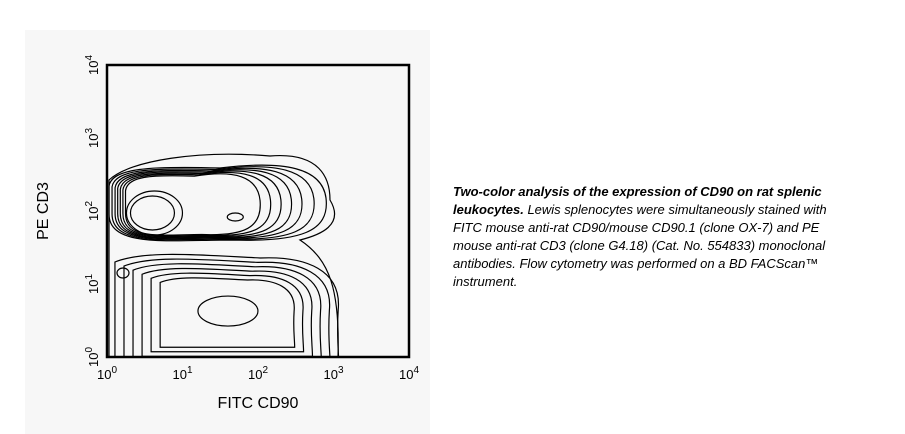  Describe the element at coordinates (107, 373) in the screenshot. I see `x-tick-label: 10⁰` at that location.